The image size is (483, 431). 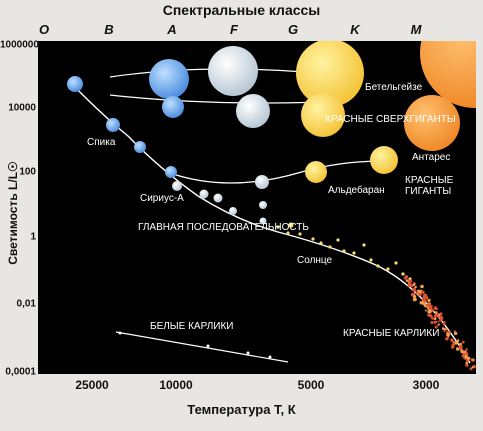 I want to click on yellow-supergiant-lower, so click(x=323, y=115).